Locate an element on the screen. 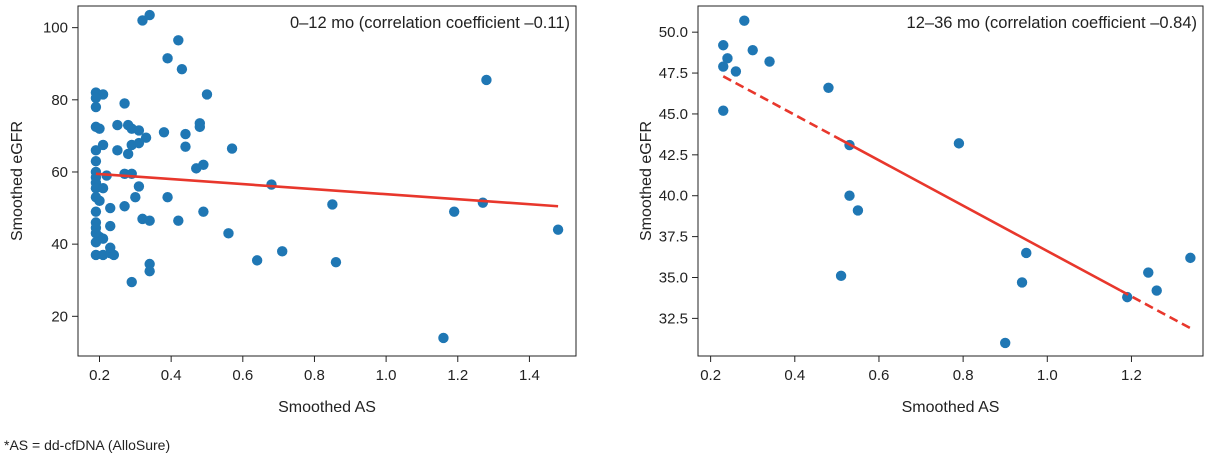 The width and height of the screenshot is (1213, 455). panel-1-y-tick-label: 47.5 is located at coordinates (673, 73).